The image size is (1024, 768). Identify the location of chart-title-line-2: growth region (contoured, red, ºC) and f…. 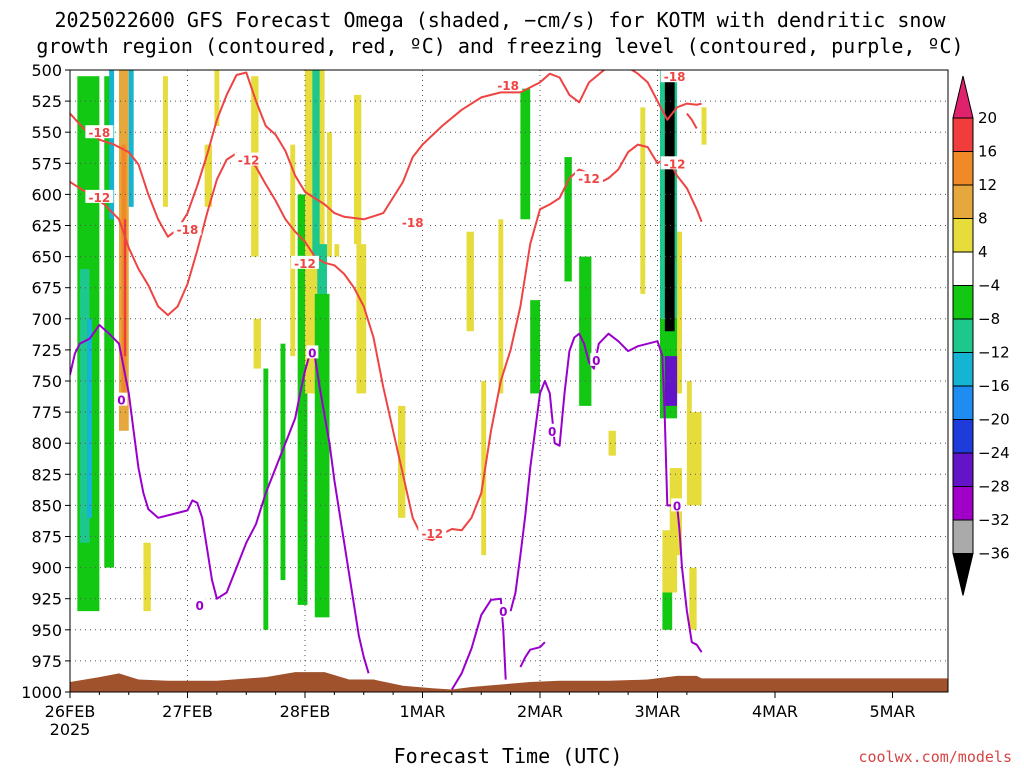
(499, 46).